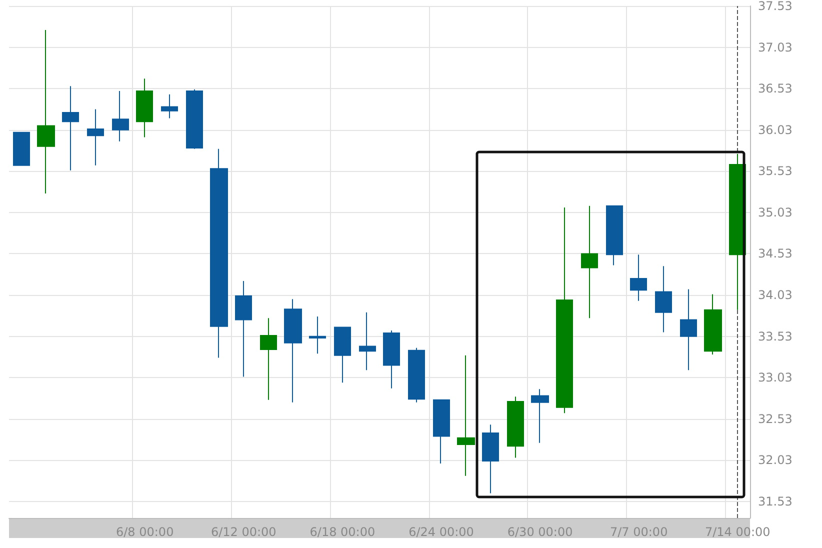 Image resolution: width=822 pixels, height=548 pixels. What do you see at coordinates (243, 532) in the screenshot?
I see `x-tick-label: 6/12 00:00` at bounding box center [243, 532].